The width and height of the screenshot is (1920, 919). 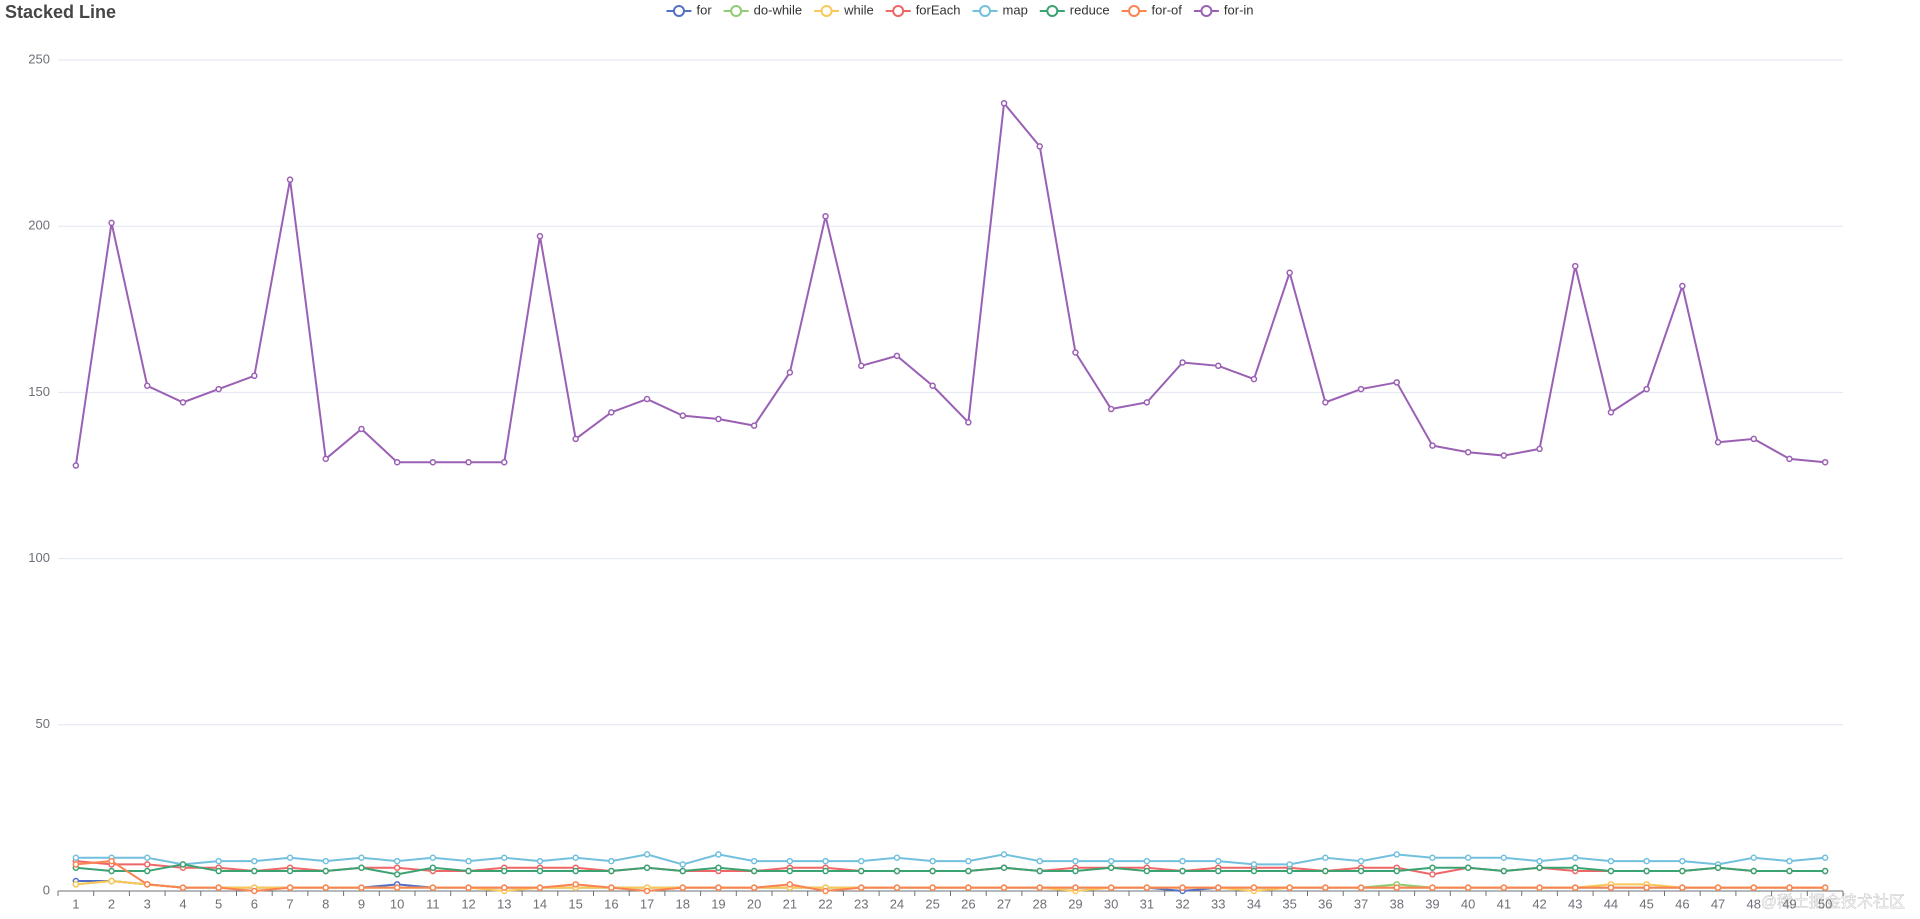 What do you see at coordinates (1361, 903) in the screenshot?
I see `x-tick-label: 37` at bounding box center [1361, 903].